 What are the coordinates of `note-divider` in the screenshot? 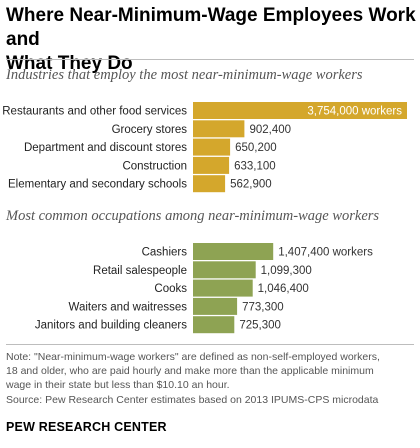 It's located at (210, 344).